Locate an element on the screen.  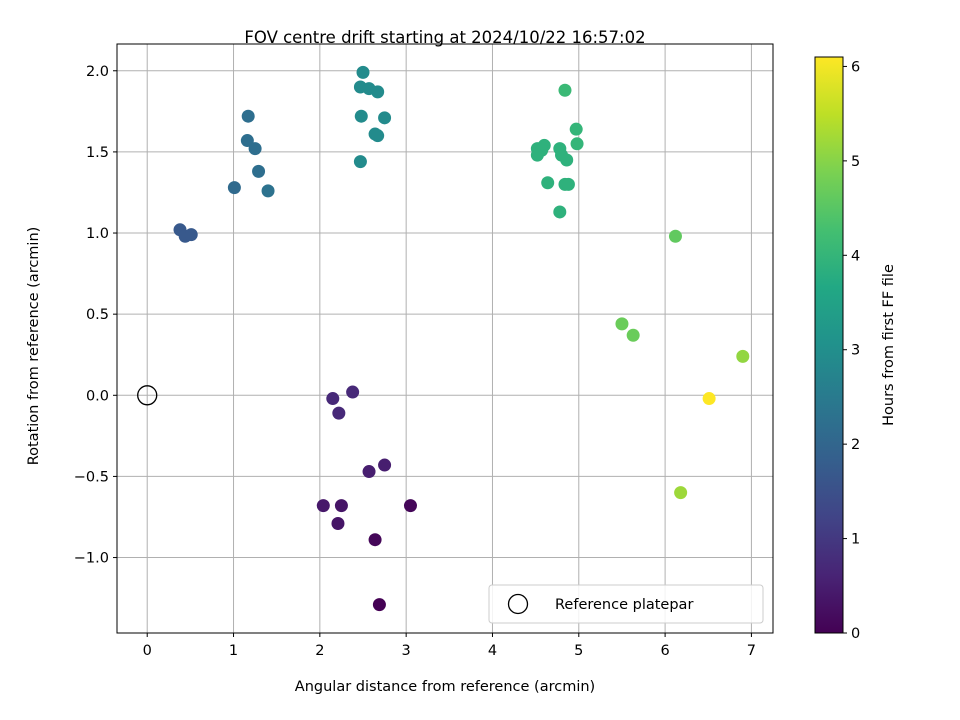
y-tick-label: 1.5 is located at coordinates (97, 153).